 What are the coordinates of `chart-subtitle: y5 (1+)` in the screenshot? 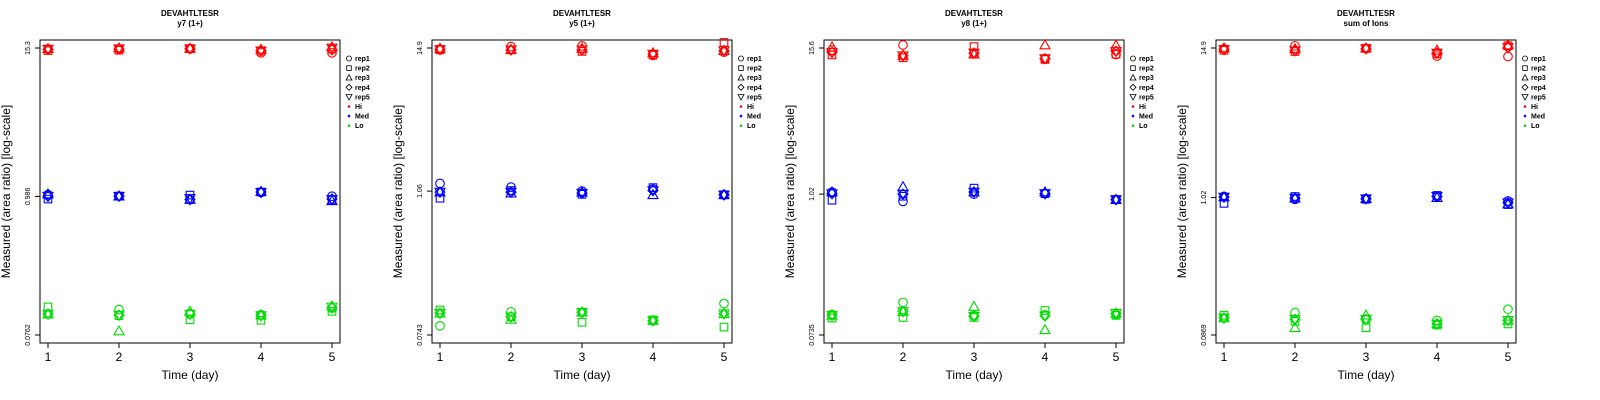 It's located at (582, 23).